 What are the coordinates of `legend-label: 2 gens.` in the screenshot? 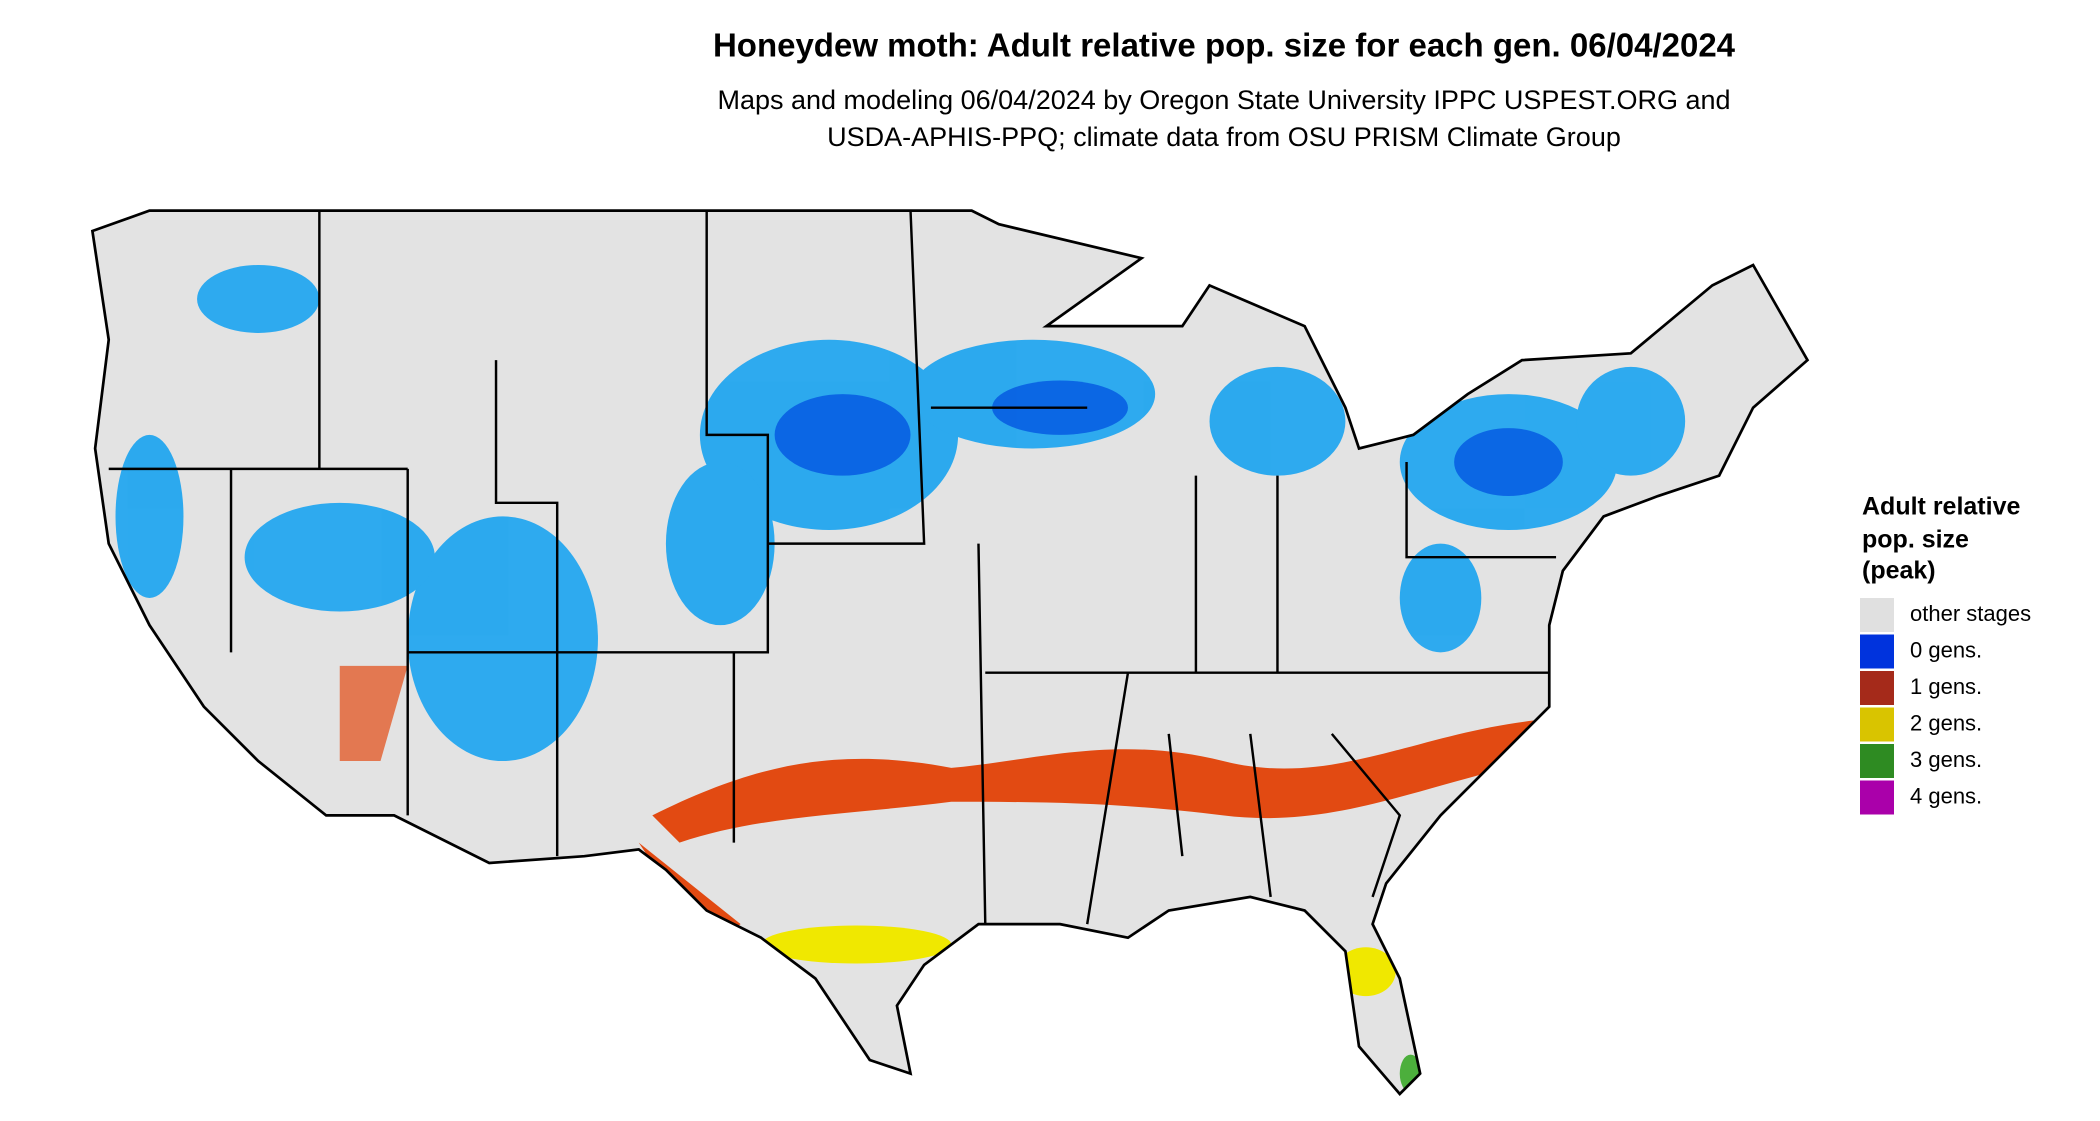 It's located at (1946, 722).